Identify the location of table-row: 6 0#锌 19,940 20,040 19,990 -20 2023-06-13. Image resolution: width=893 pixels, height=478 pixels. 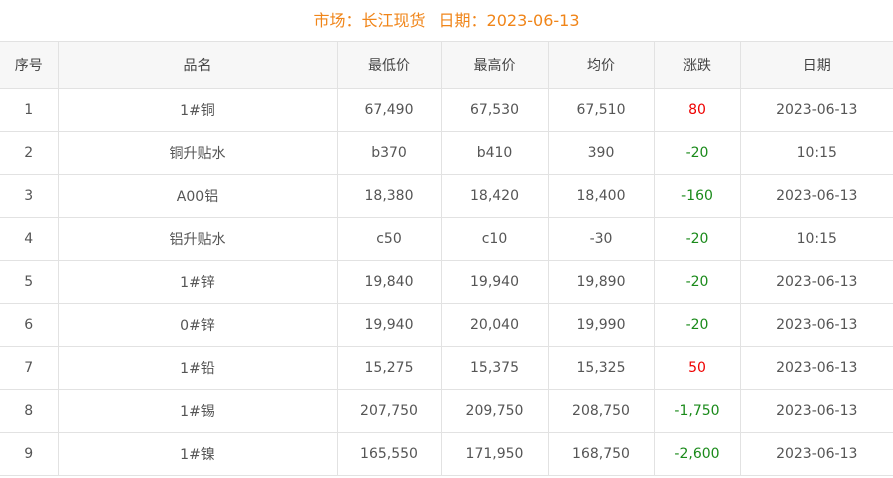
(446, 325).